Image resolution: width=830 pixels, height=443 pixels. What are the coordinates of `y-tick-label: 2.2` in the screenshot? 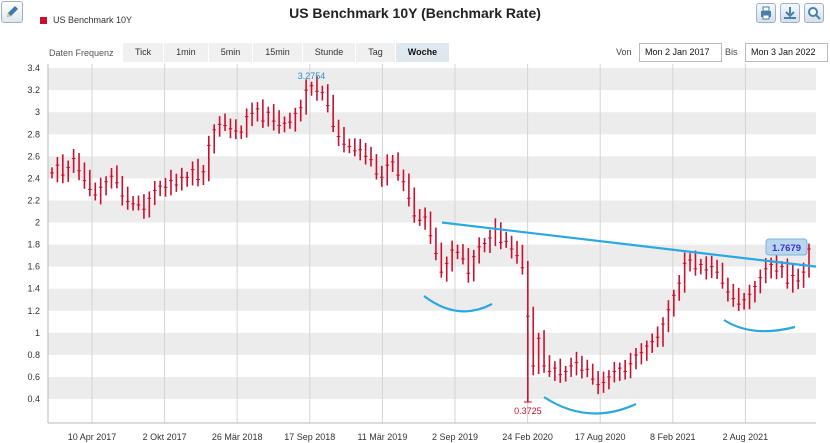 It's located at (33, 200).